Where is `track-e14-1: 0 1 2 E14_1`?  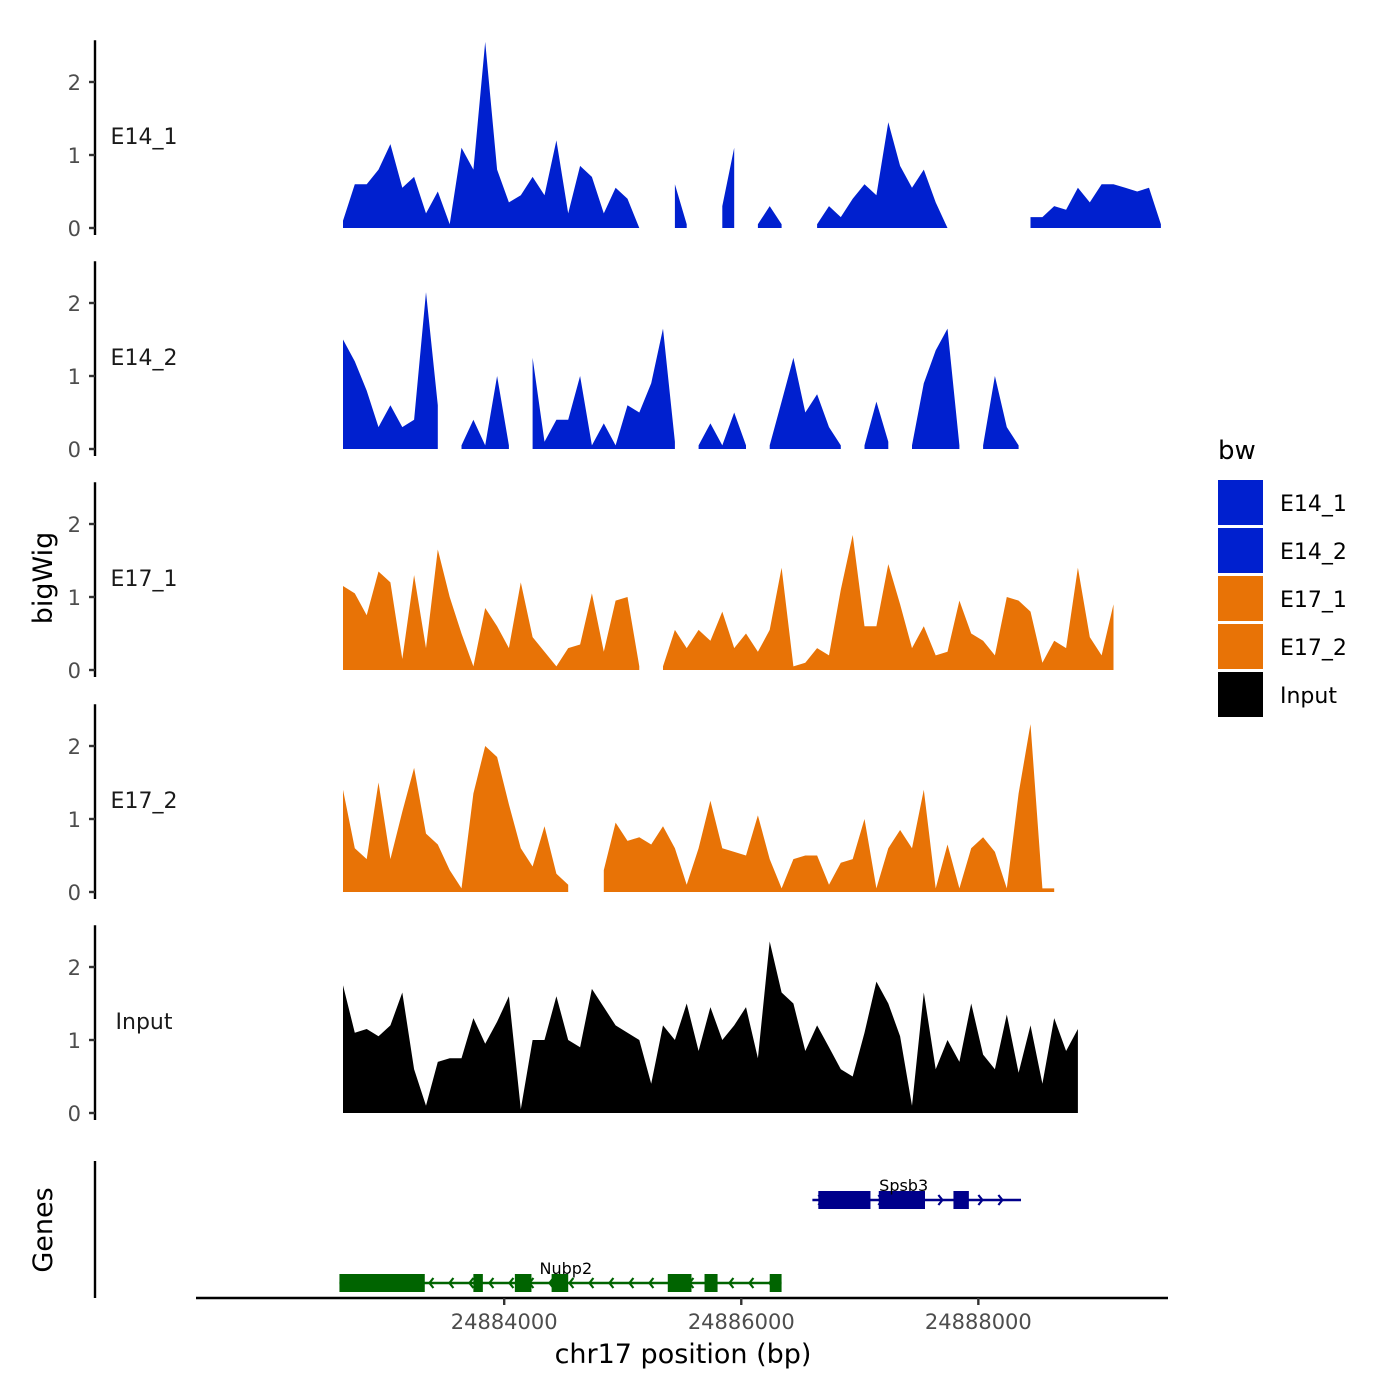 track-e14-1: 0 1 2 E14_1 is located at coordinates (614, 140).